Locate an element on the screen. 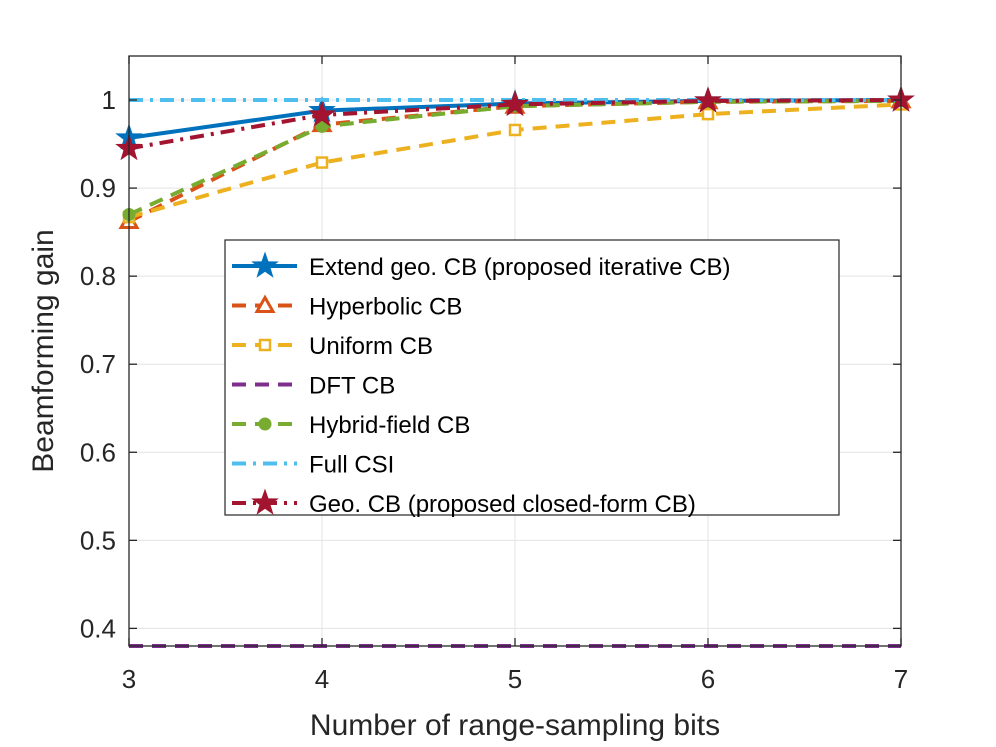 The image size is (996, 747). y-tick-label: 0.8 is located at coordinates (98, 276).